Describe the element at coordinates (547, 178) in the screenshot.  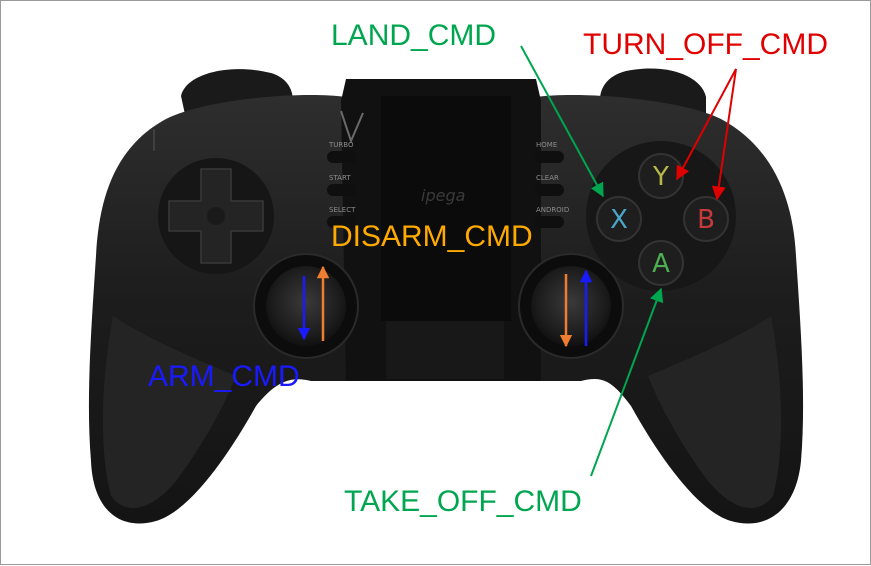
I see `label-clear: CLEAR` at that location.